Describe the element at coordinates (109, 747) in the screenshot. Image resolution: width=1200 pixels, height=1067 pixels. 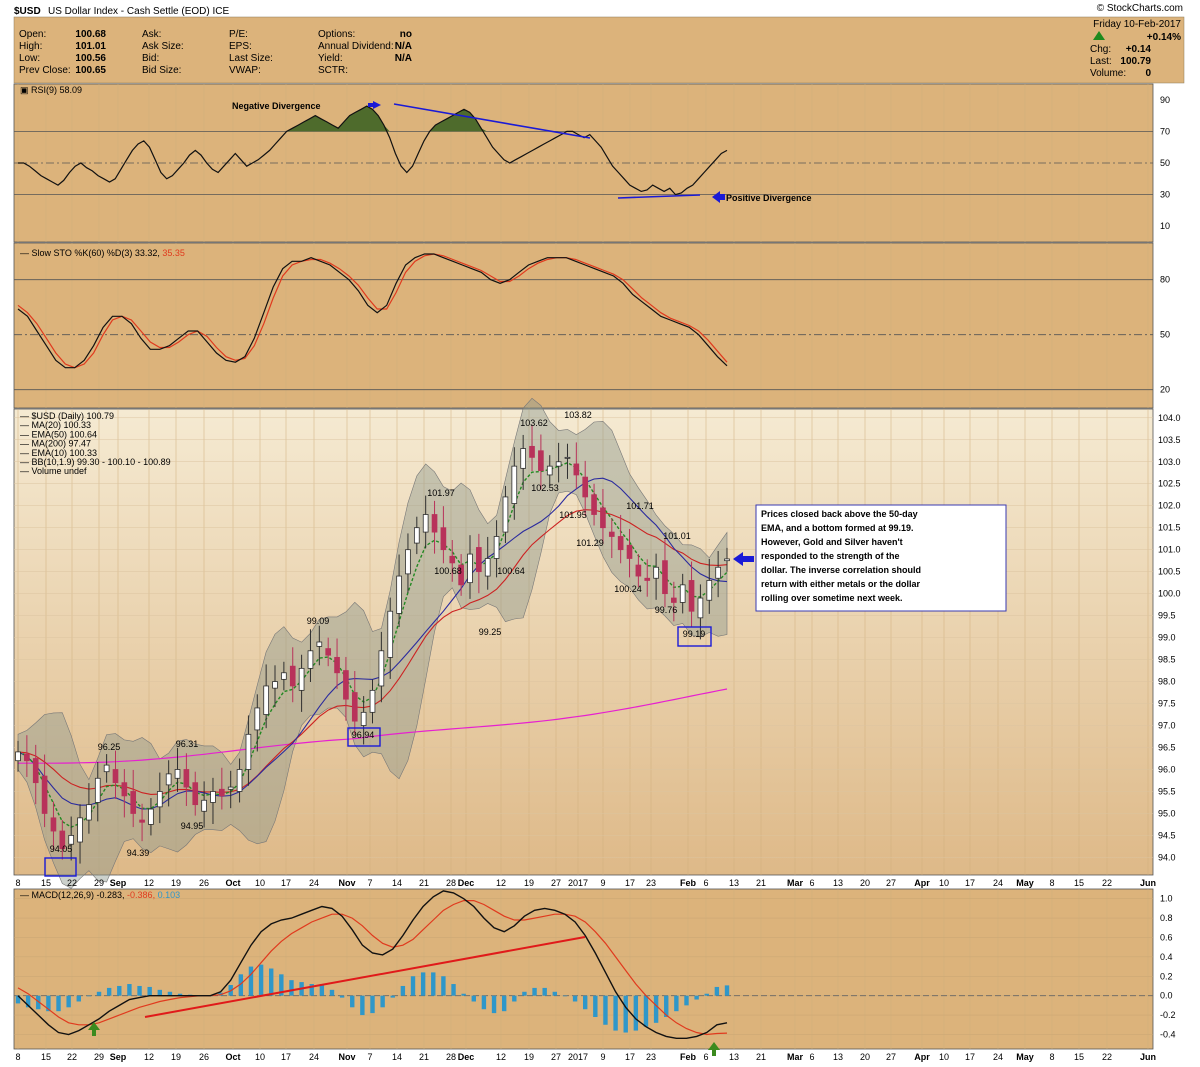
I see `price-point-label: 96.25` at that location.